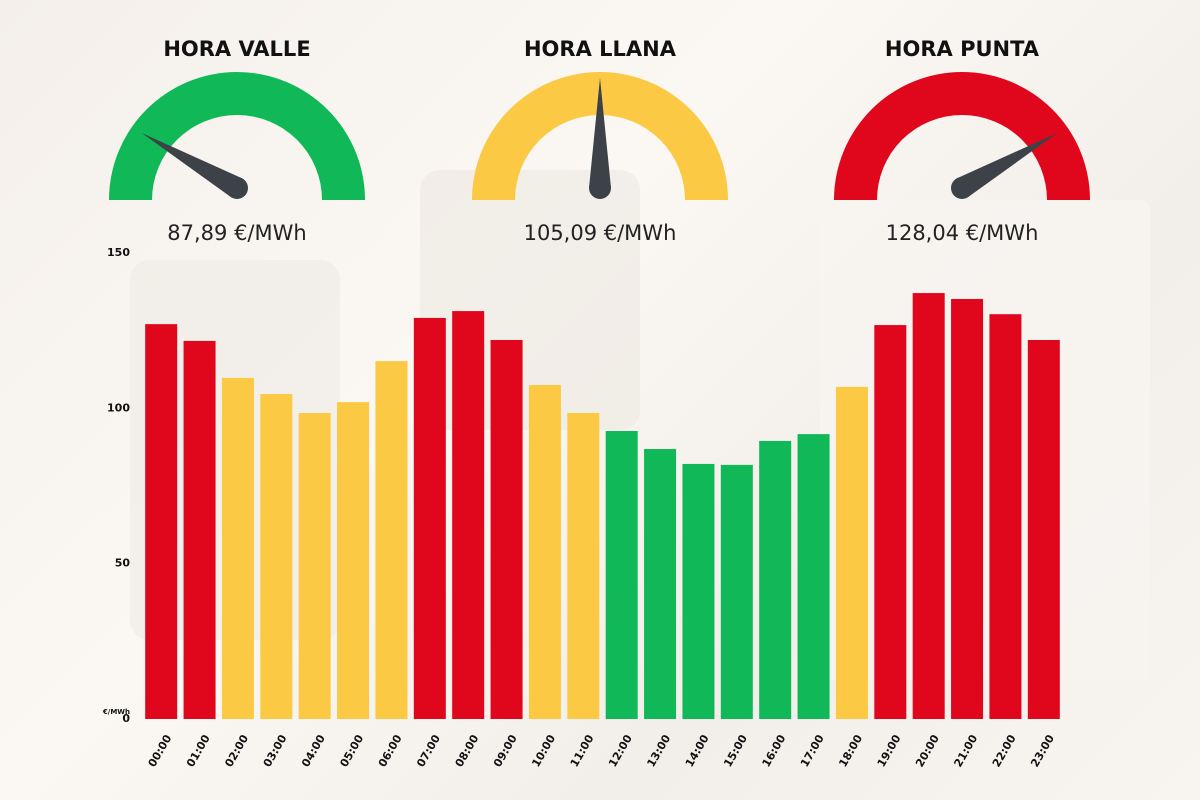 Image resolution: width=1200 pixels, height=800 pixels. Describe the element at coordinates (1042, 750) in the screenshot. I see `x-tick-label: 23:00` at that location.